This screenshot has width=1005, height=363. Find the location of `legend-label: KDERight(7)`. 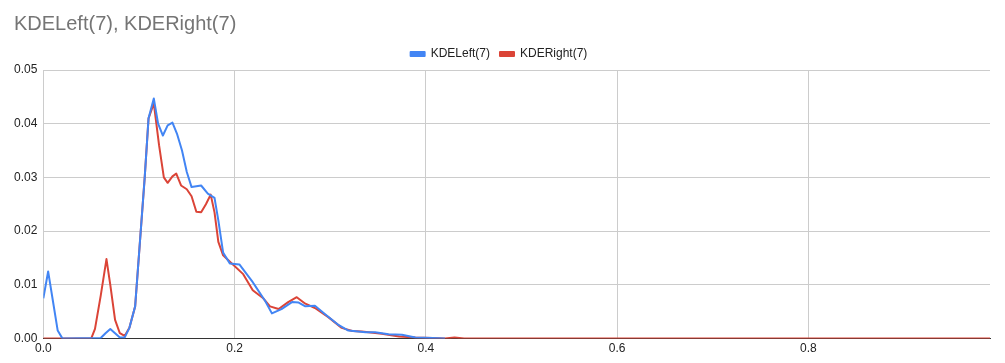

legend-label: KDERight(7) is located at coordinates (554, 53).